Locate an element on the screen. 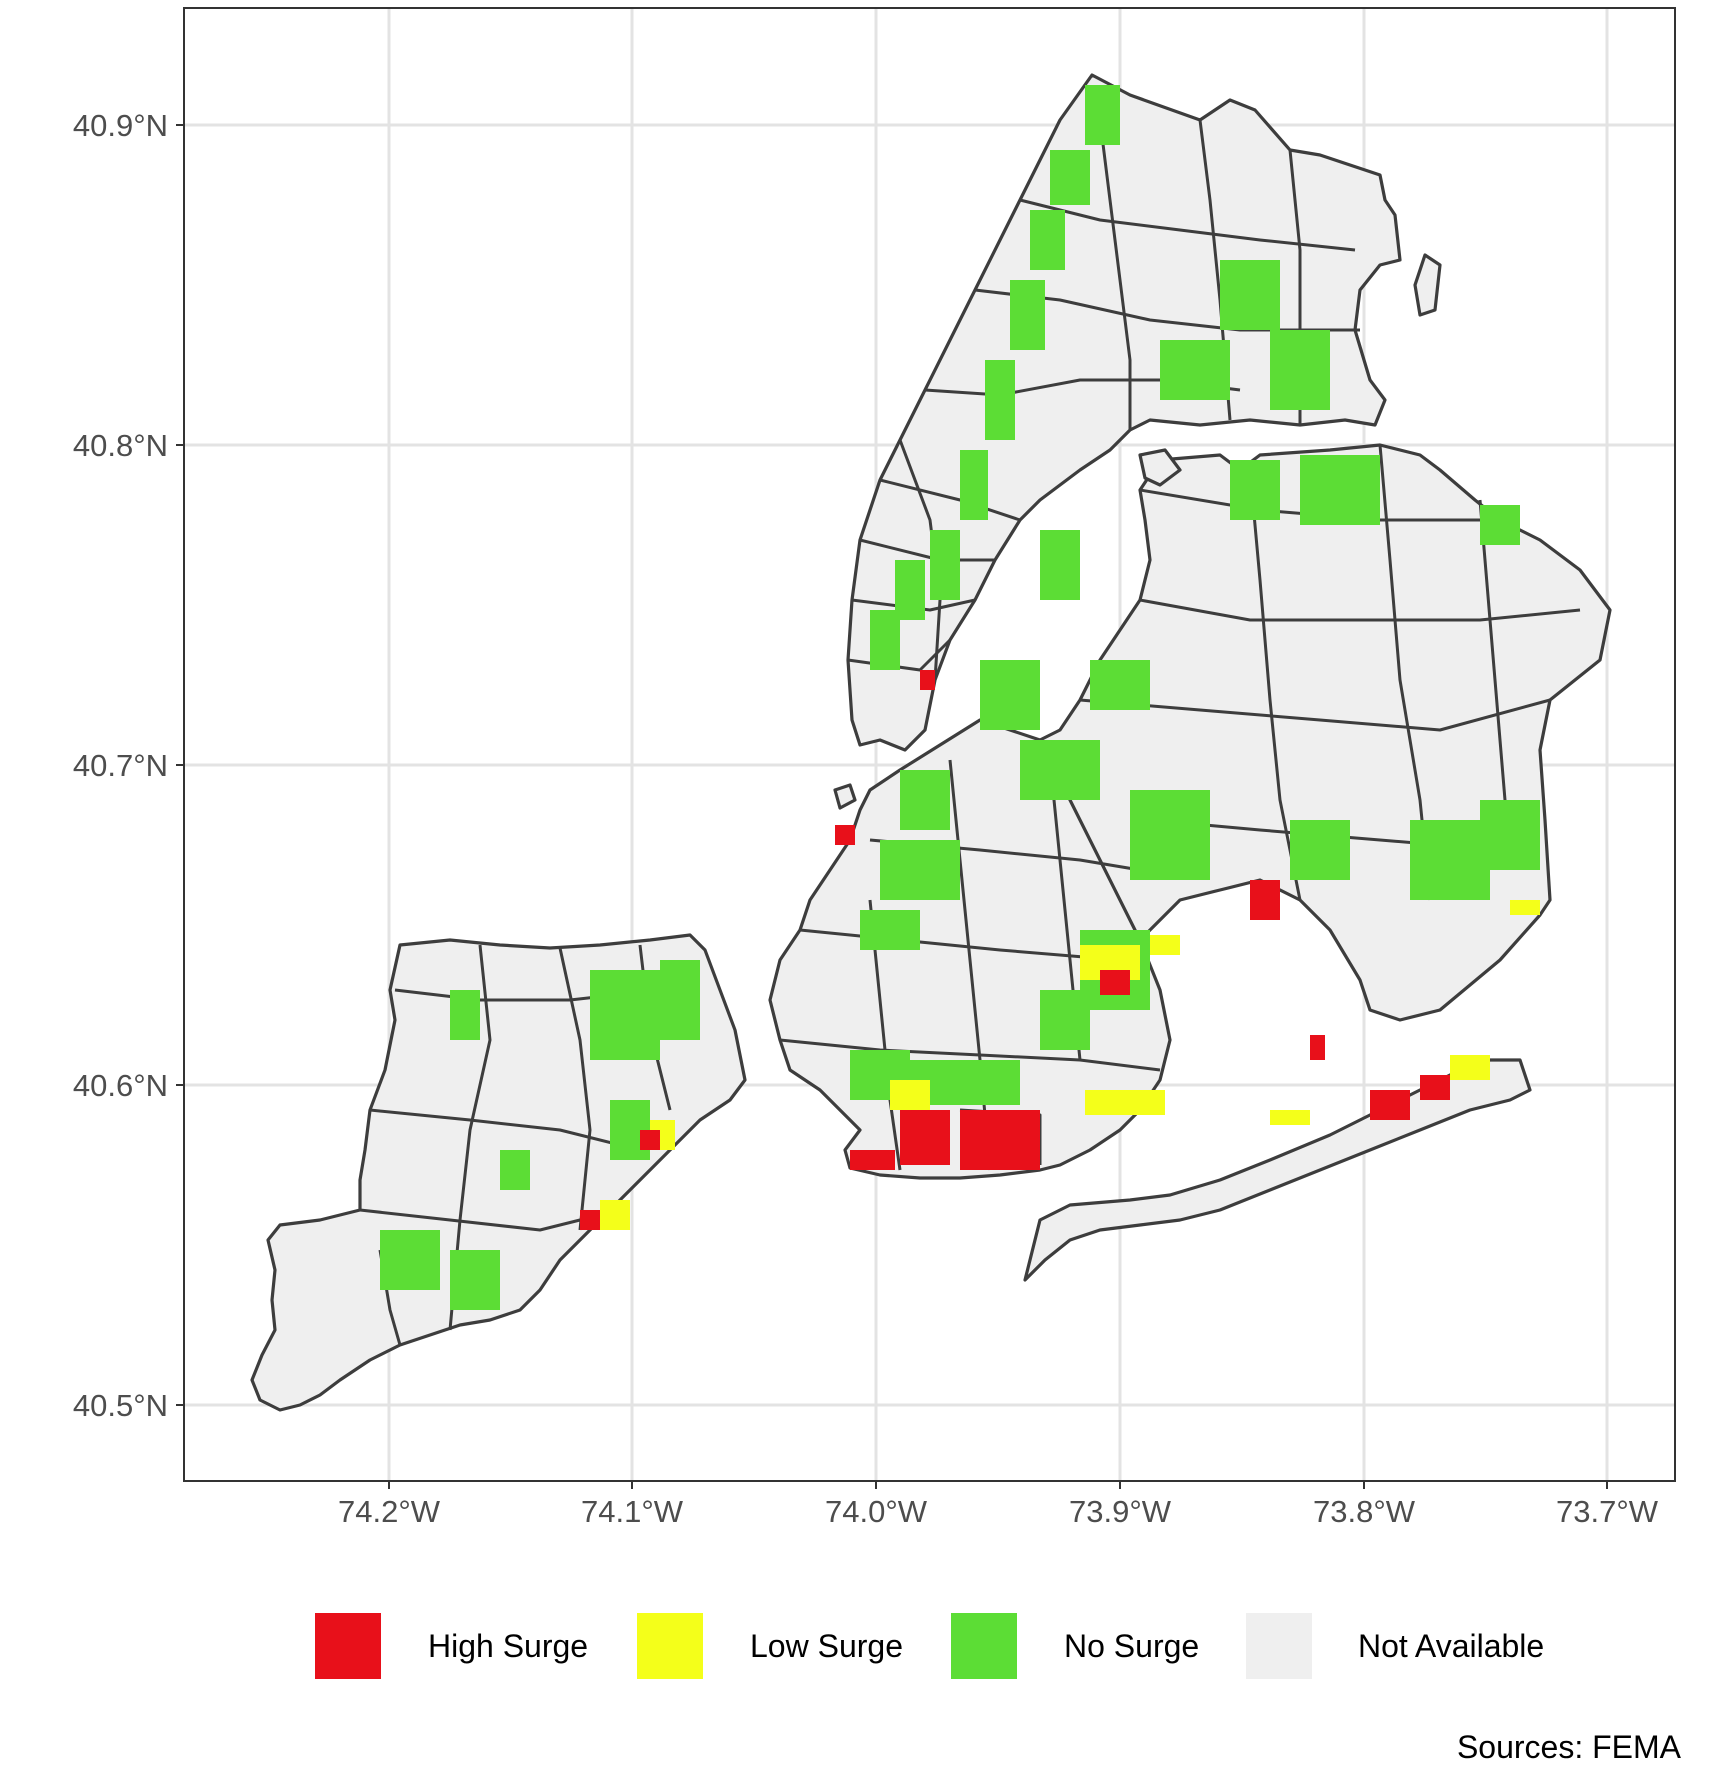 This screenshot has width=1724, height=1779. legend-swatch-not-available is located at coordinates (1279, 1646).